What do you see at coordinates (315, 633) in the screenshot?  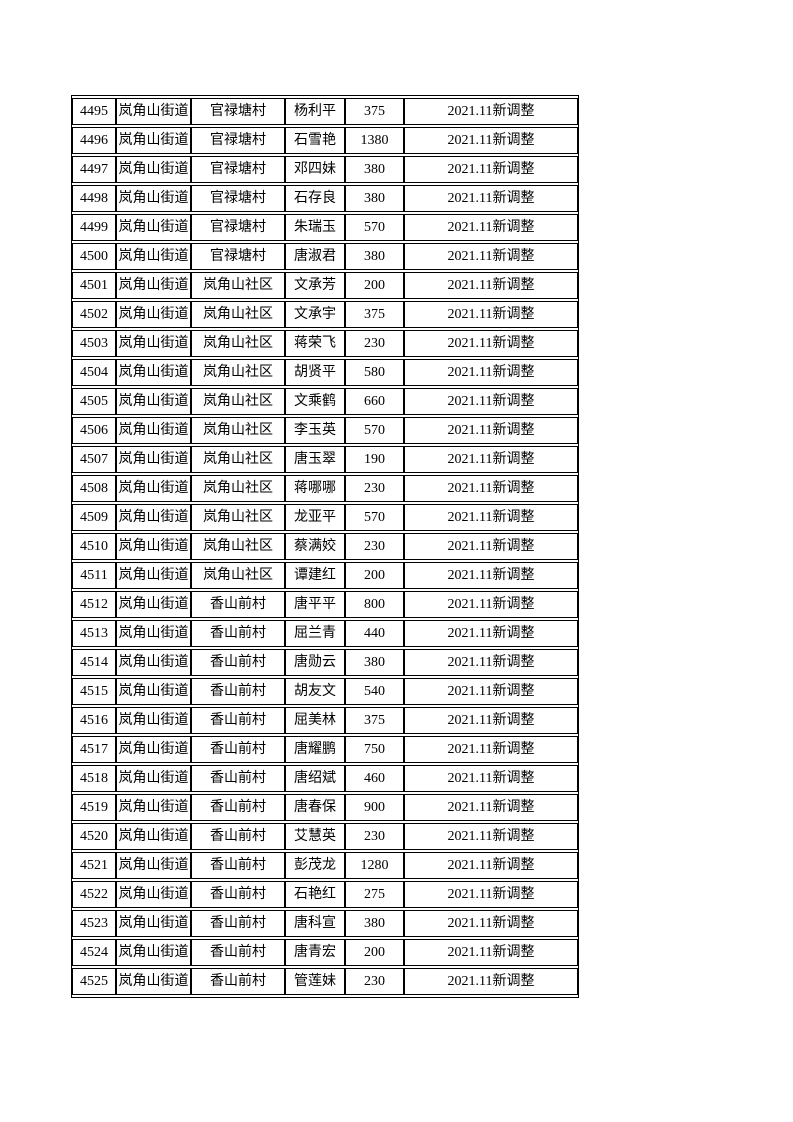 I see `cell-person: 屈兰青` at bounding box center [315, 633].